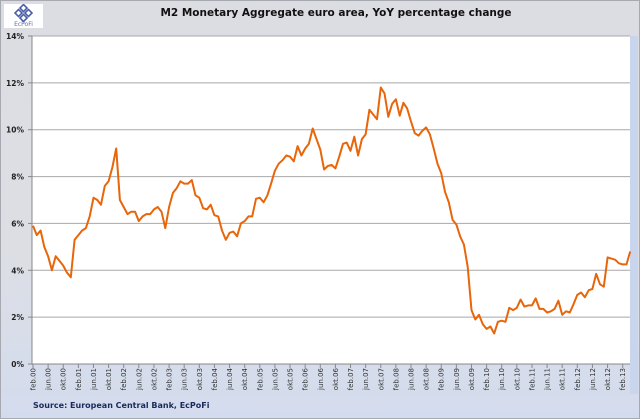 The height and width of the screenshot is (419, 640). Describe the element at coordinates (23, 24) in the screenshot. I see `logo-text: EcPoFi` at that location.